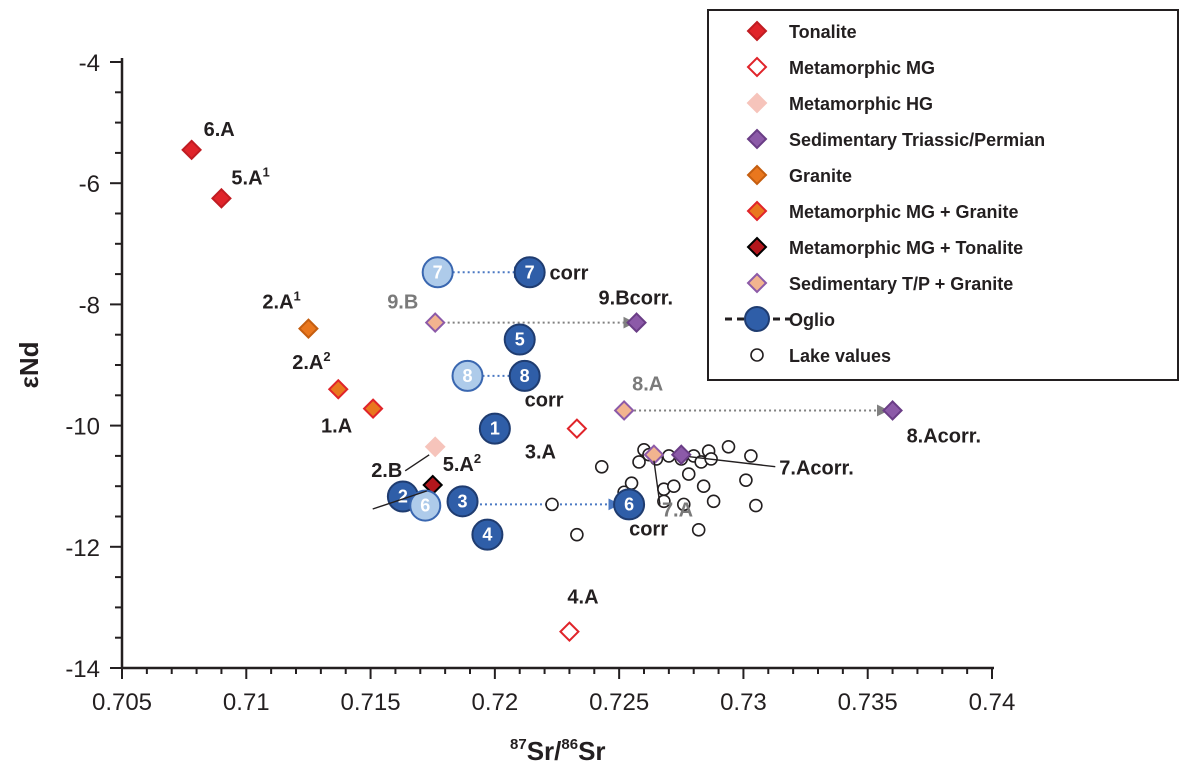  Describe the element at coordinates (311, 361) in the screenshot. I see `point-label: 2.A2` at that location.